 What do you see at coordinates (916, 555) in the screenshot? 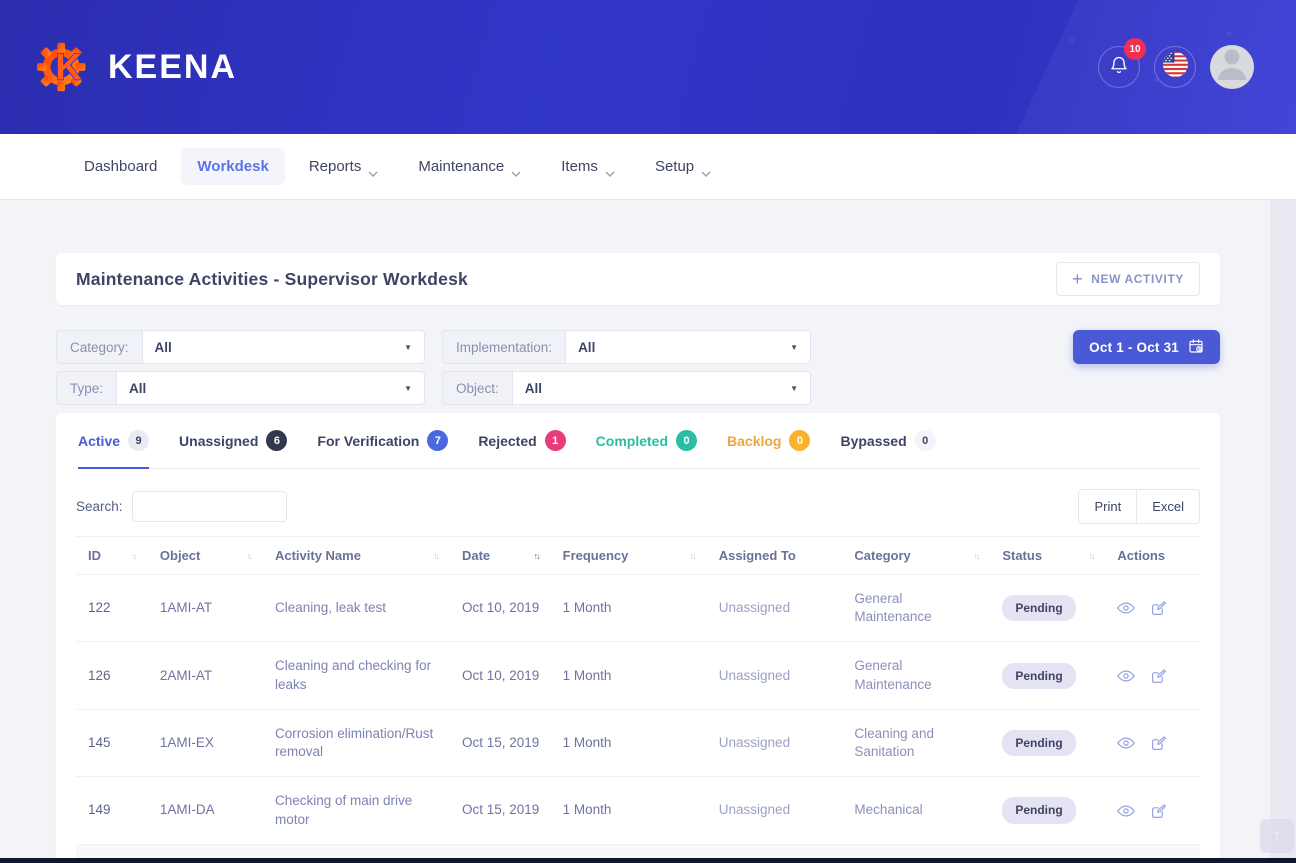
I see `column-header-category: Category ↑↓` at bounding box center [916, 555].